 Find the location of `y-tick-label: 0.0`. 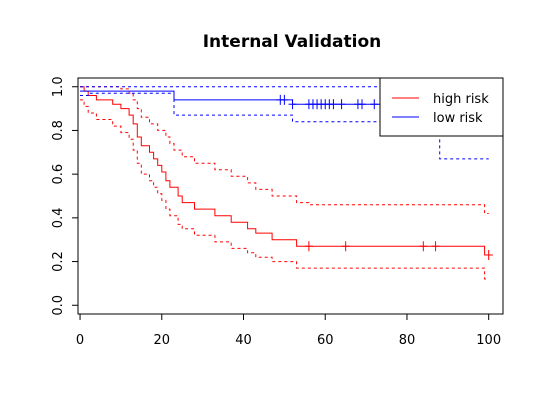

y-tick-label: 0.0 is located at coordinates (58, 305).